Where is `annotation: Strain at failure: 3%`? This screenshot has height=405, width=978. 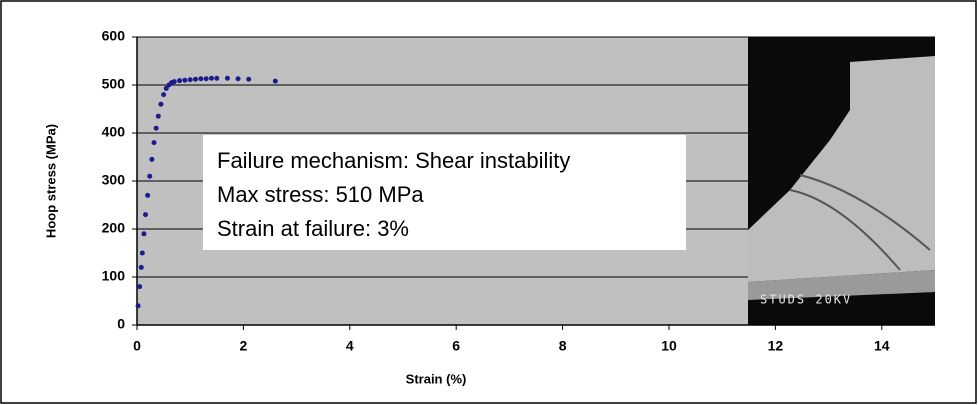 annotation: Strain at failure: 3% is located at coordinates (313, 228).